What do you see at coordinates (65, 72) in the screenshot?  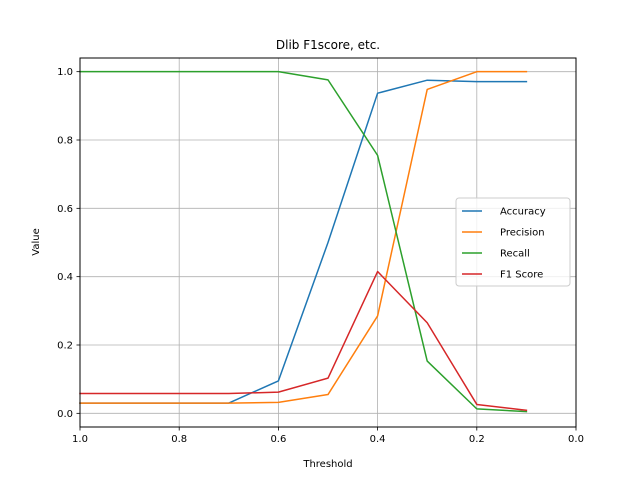 I see `y-tick-label: 1.0` at bounding box center [65, 72].